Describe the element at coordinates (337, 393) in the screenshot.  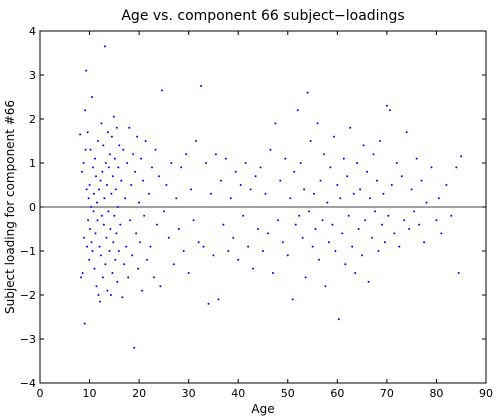
I see `x-tick-label: 60` at that location.